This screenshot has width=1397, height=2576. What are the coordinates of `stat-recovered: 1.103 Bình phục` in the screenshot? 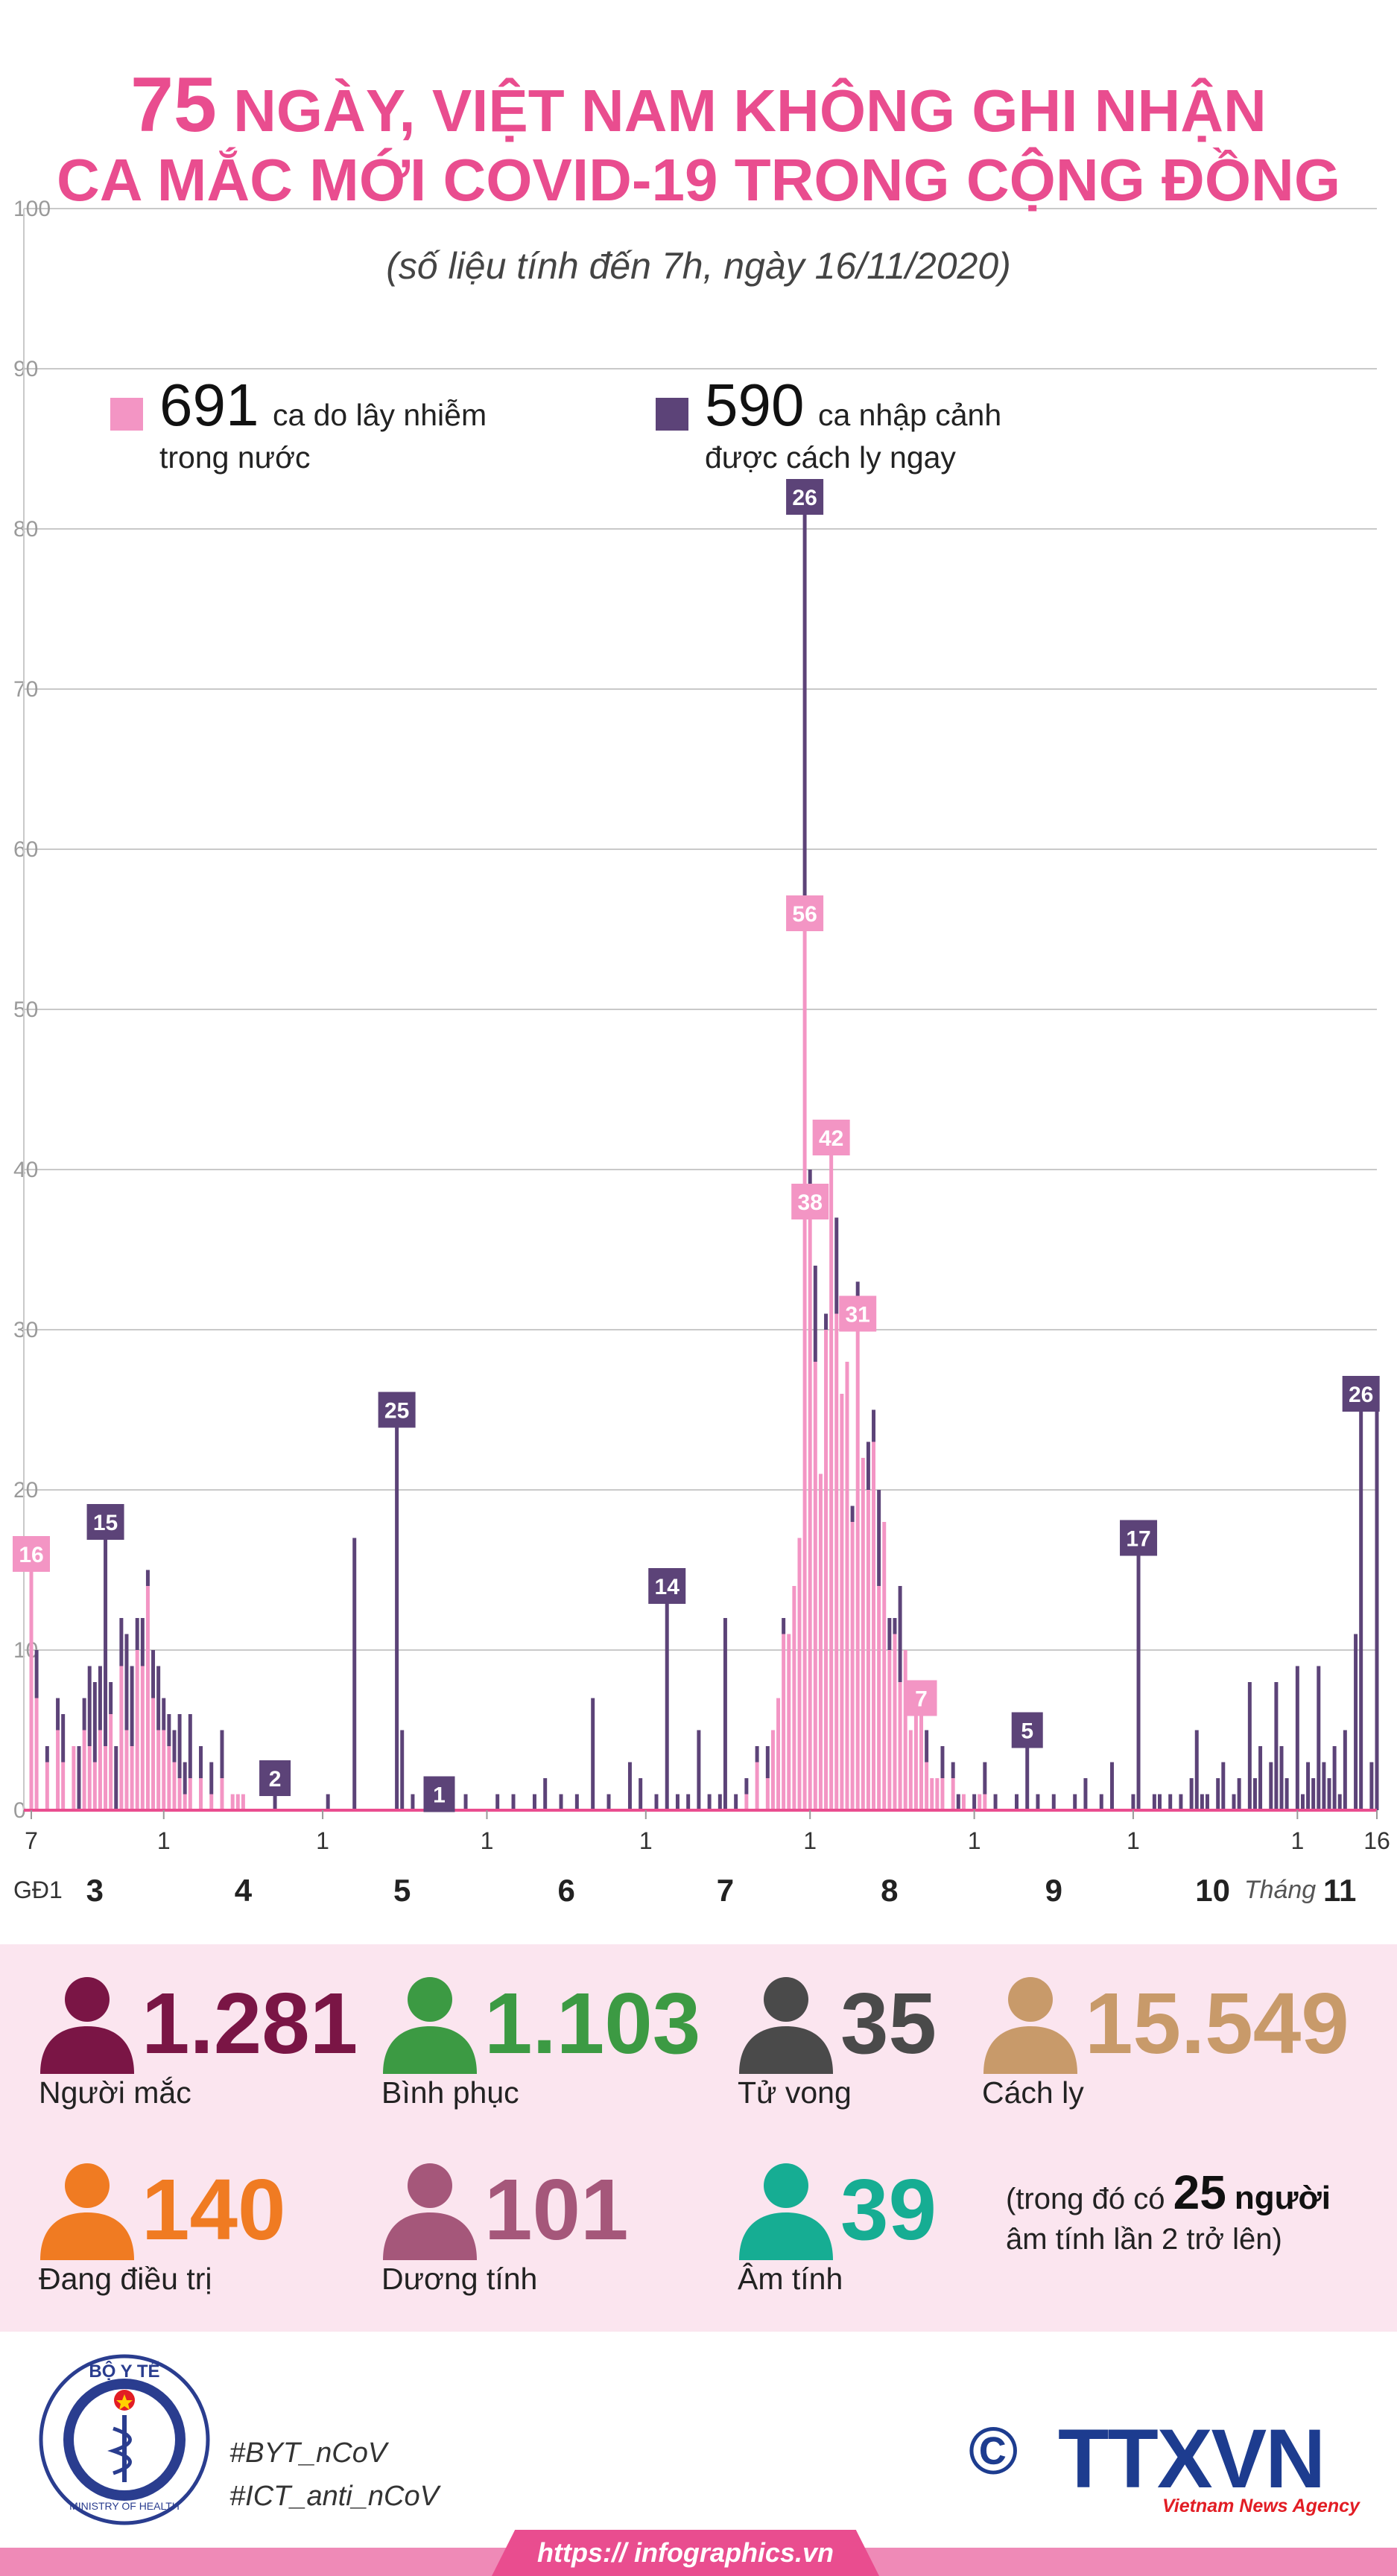 It's located at (540, 2041).